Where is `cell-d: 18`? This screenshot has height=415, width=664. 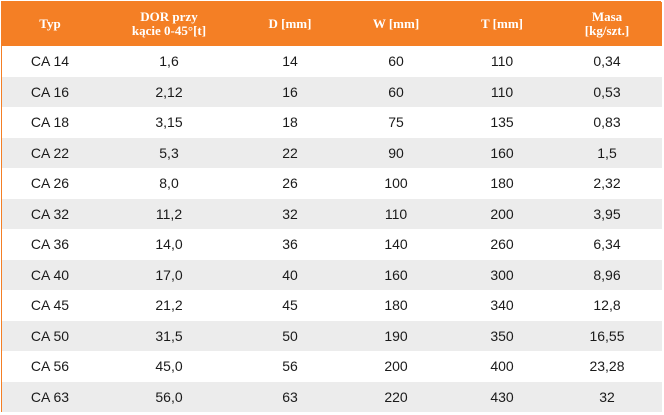
cell-d: 18 is located at coordinates (290, 122).